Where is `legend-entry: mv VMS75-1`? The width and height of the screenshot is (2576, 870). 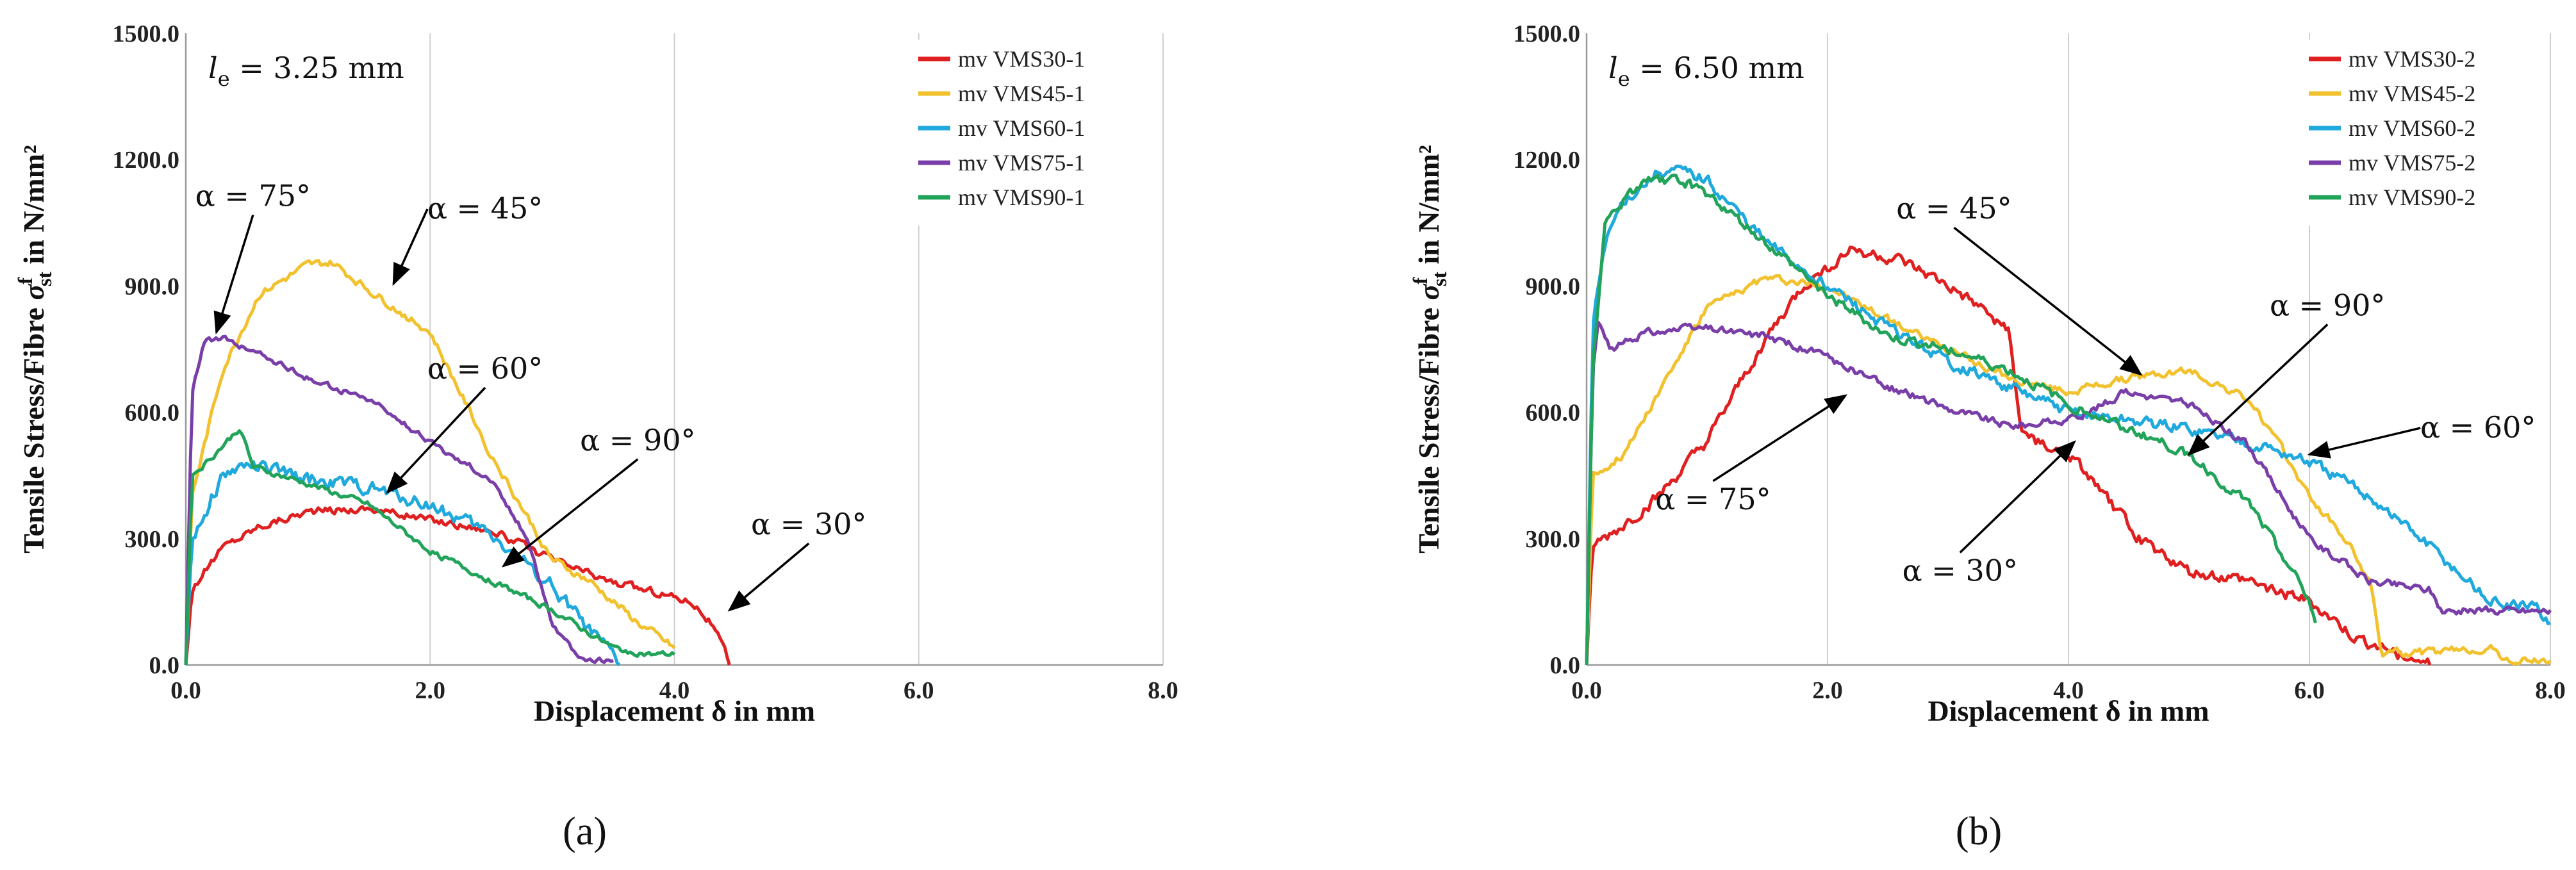
legend-entry: mv VMS75-1 is located at coordinates (1021, 163).